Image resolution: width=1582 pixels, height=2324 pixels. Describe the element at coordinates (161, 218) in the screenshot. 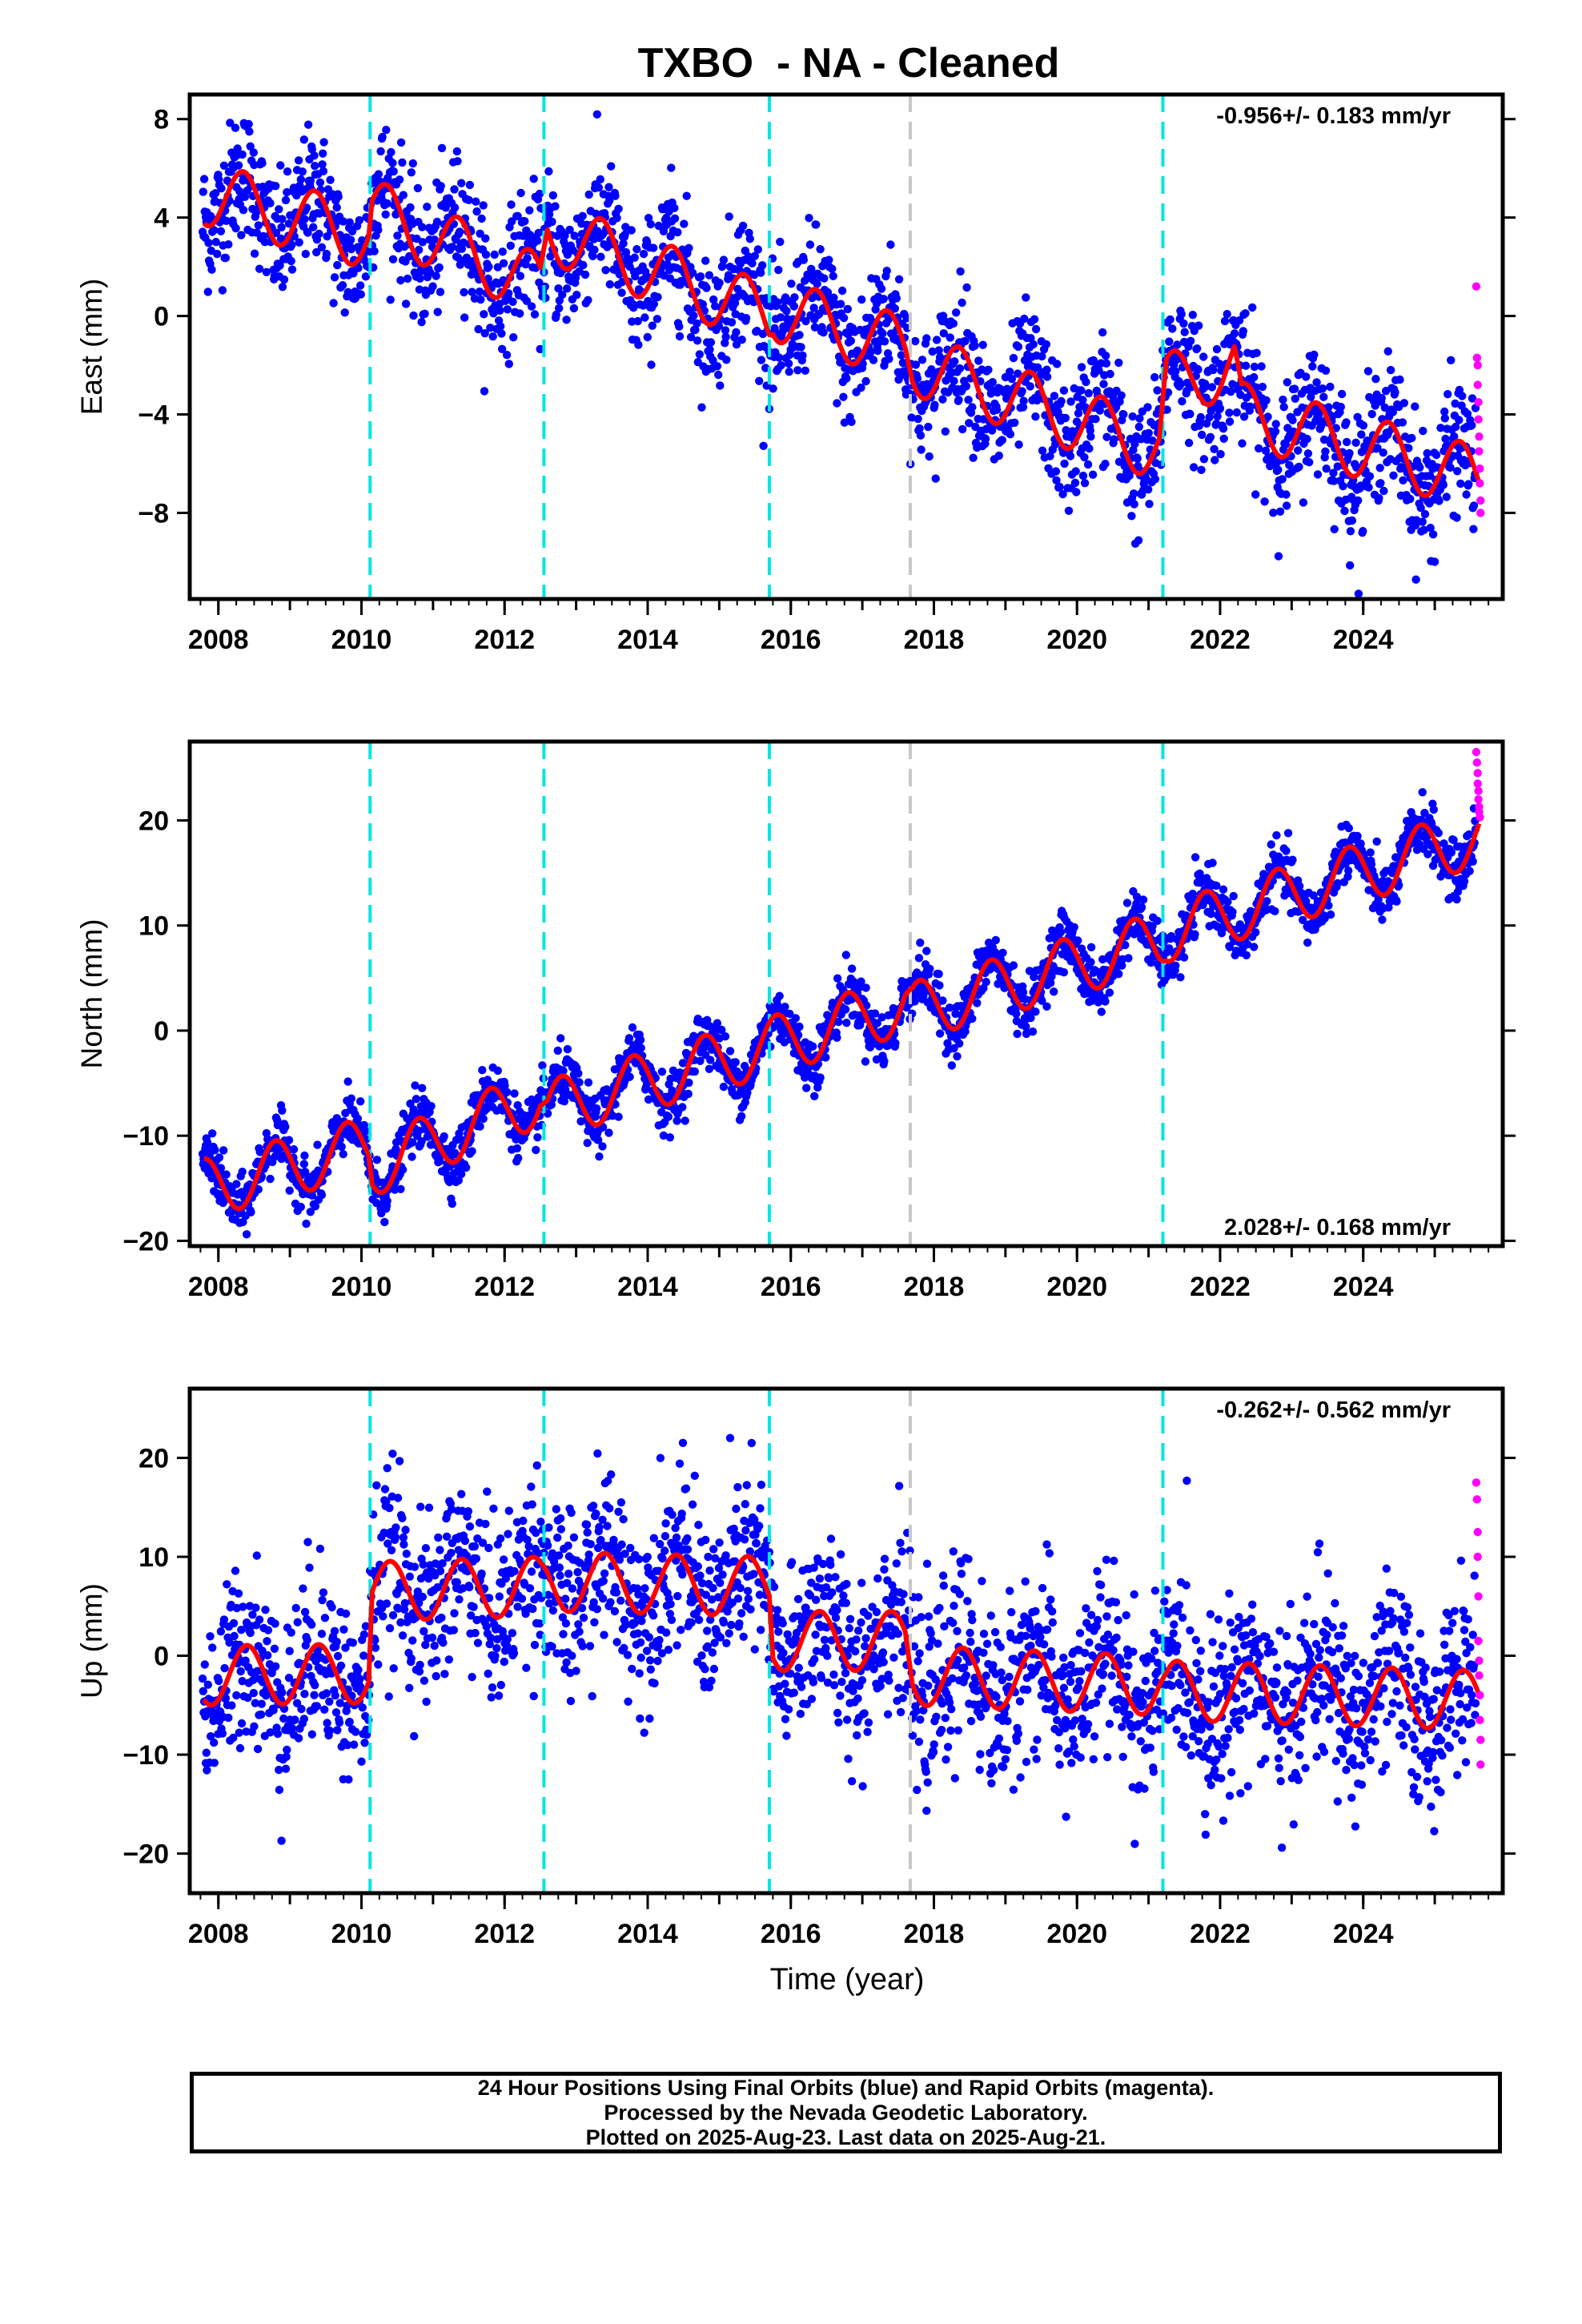

I see `y-tick-label: 4` at that location.